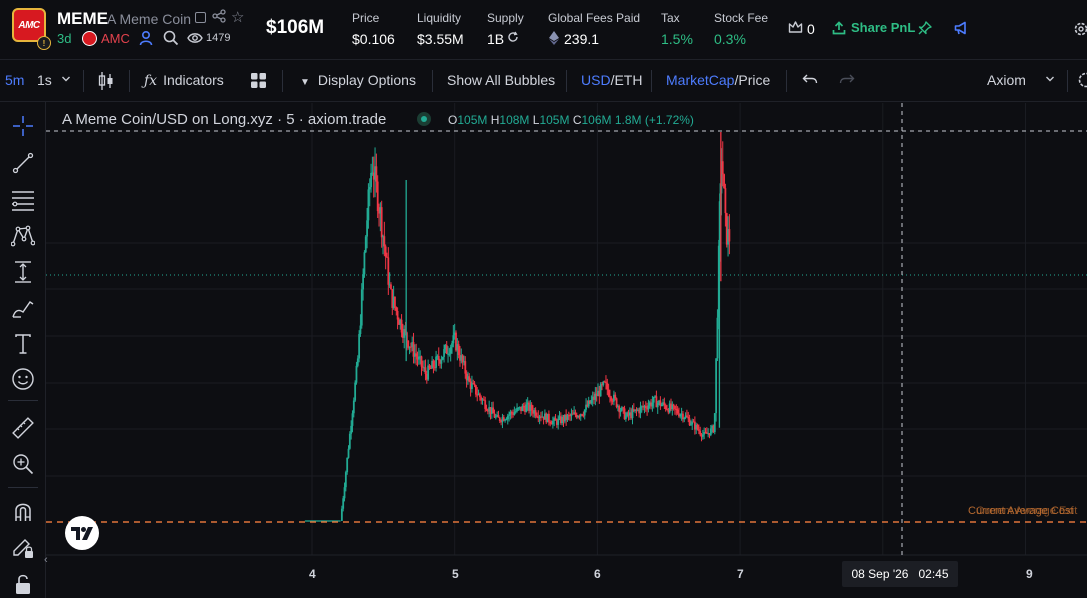  I want to click on brush-tool, so click(23, 309).